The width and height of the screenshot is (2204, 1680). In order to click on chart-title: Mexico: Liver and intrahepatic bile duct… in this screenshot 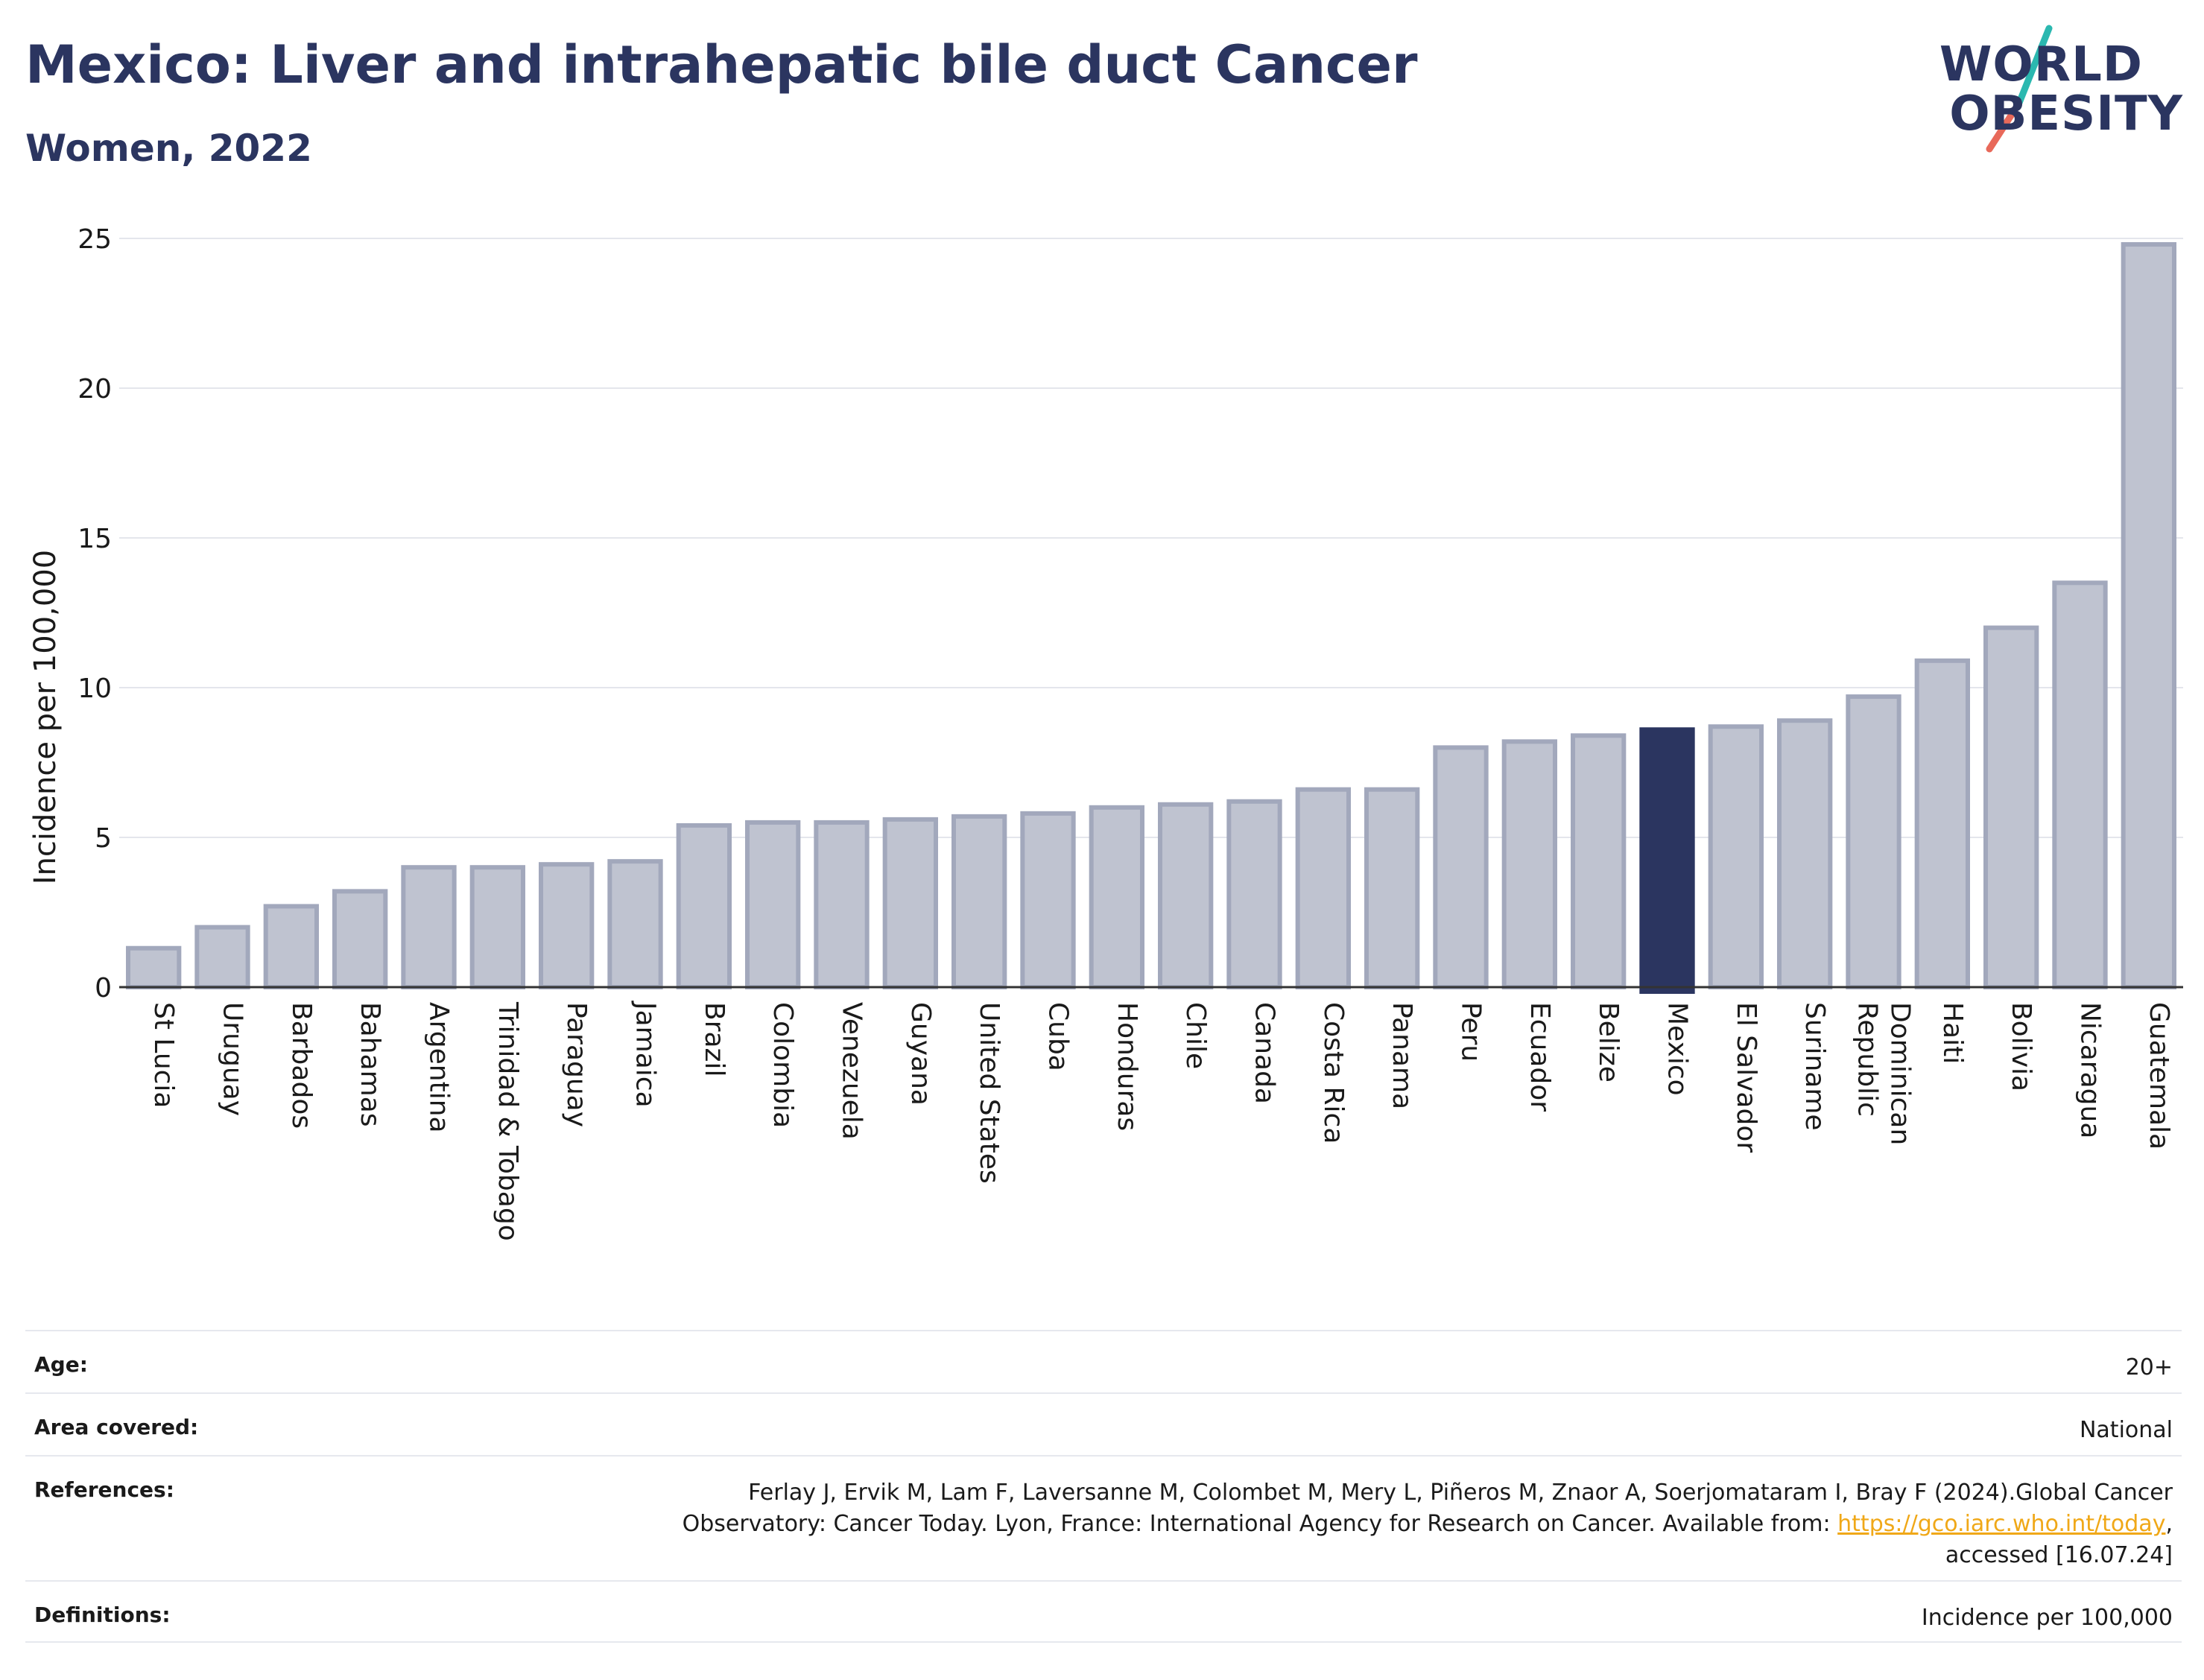, I will do `click(721, 64)`.